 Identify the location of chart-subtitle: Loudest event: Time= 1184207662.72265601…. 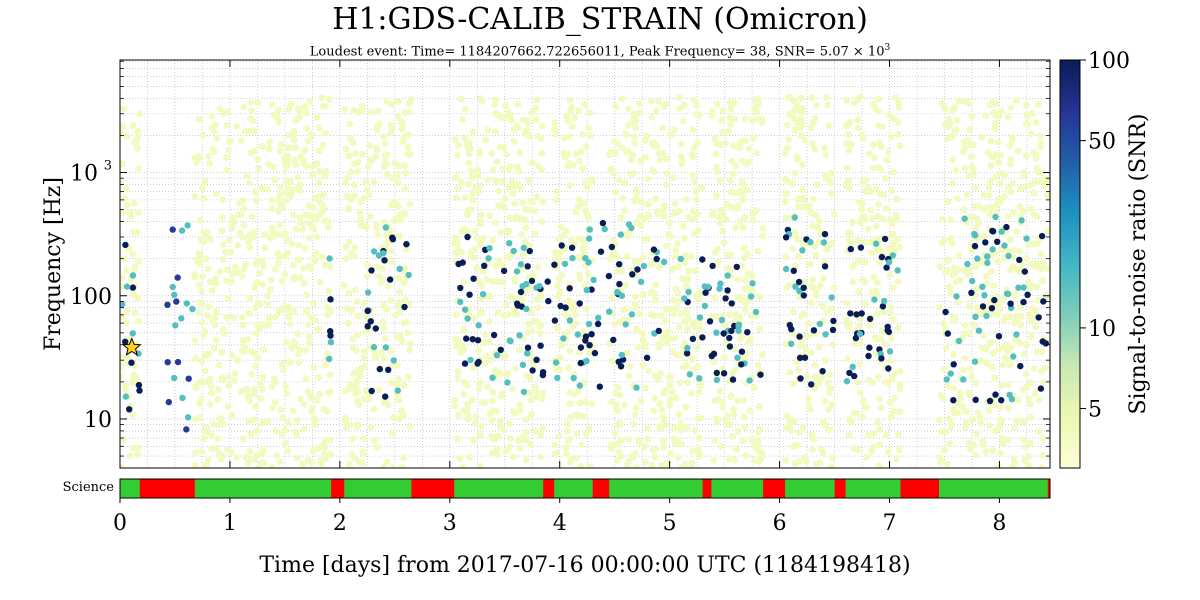
(600, 50).